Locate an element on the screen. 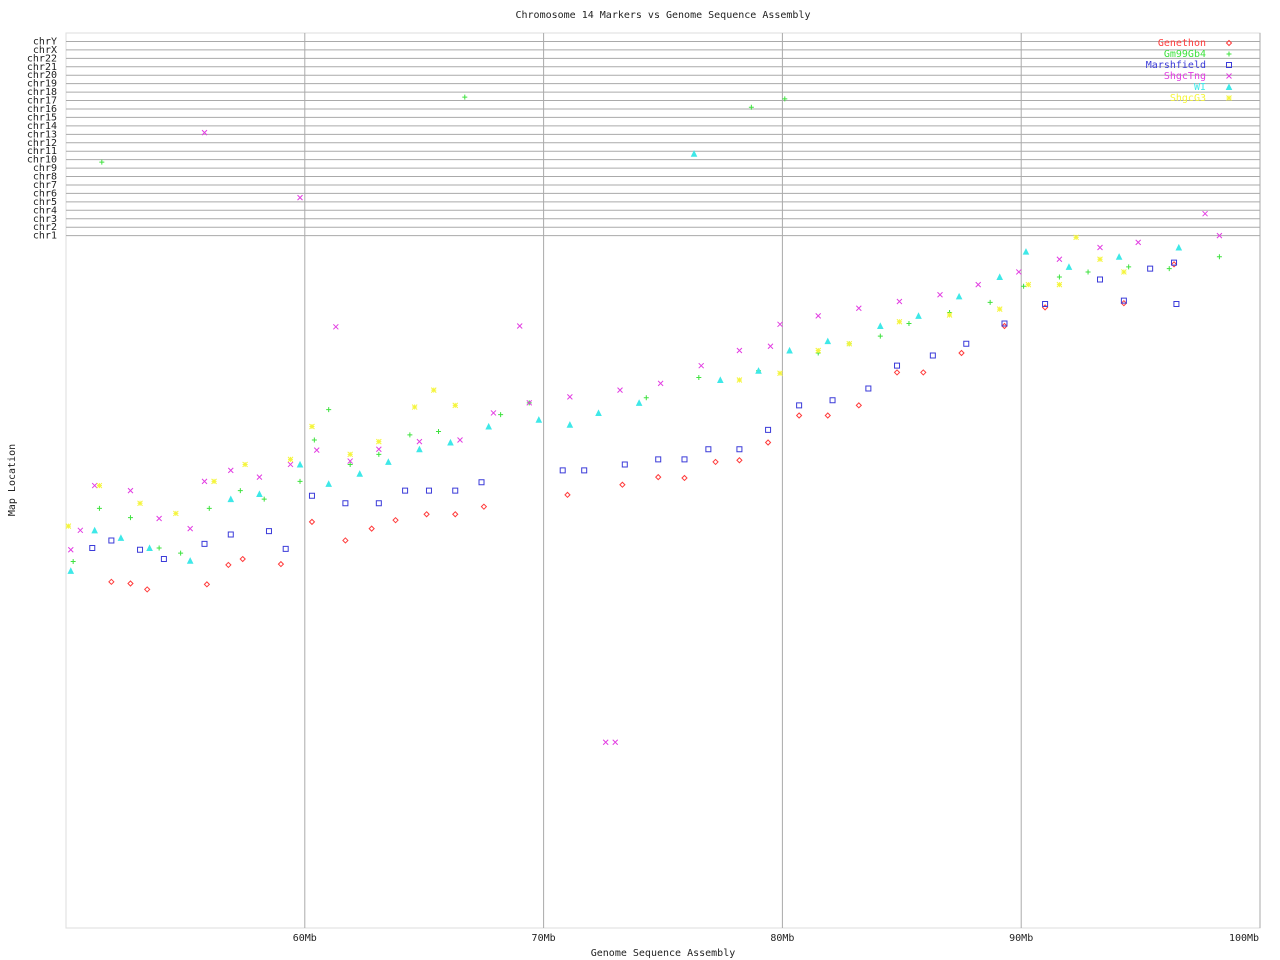 The height and width of the screenshot is (960, 1280). legend-label: Marshfield is located at coordinates (1176, 65).